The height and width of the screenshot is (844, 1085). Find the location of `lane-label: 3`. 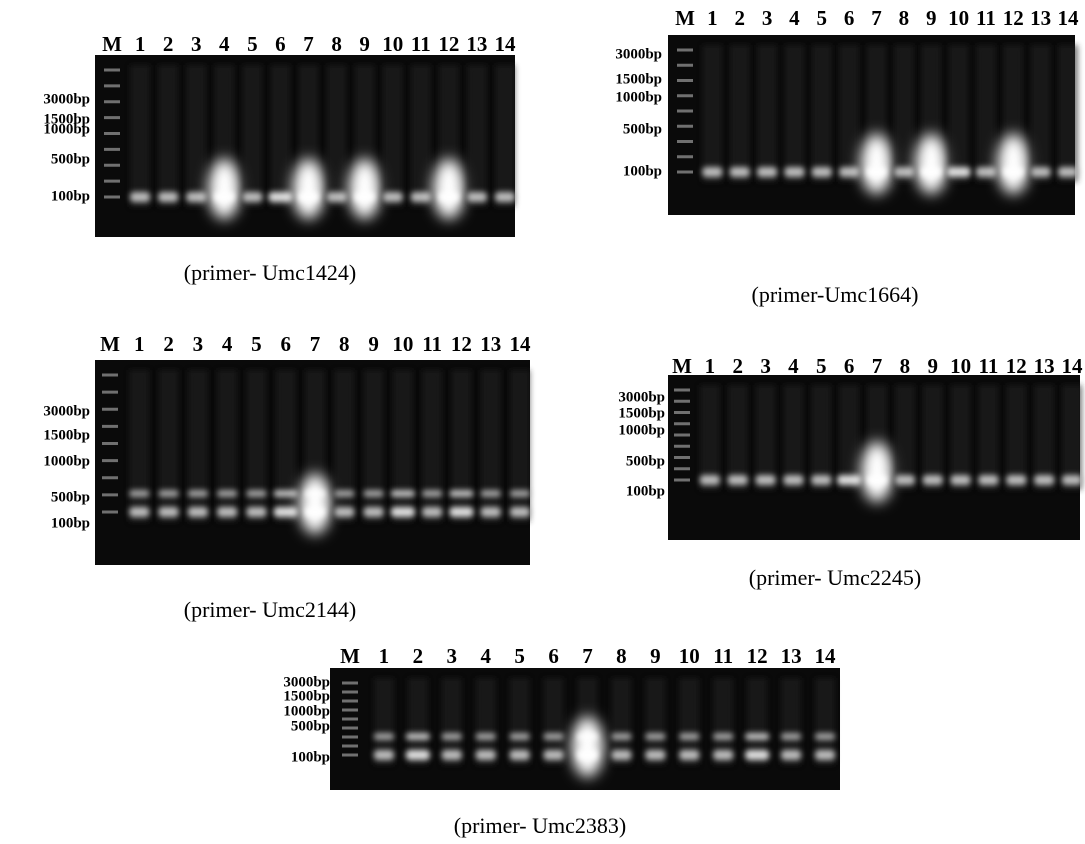

lane-label: 3 is located at coordinates (765, 366).